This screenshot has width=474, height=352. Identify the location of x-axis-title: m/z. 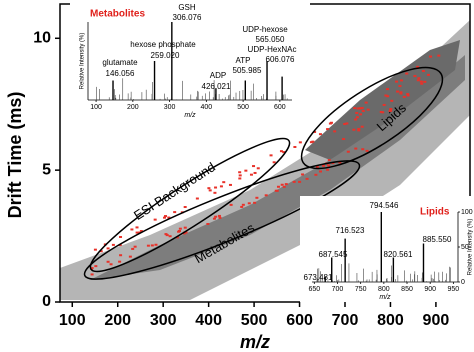
(255, 342).